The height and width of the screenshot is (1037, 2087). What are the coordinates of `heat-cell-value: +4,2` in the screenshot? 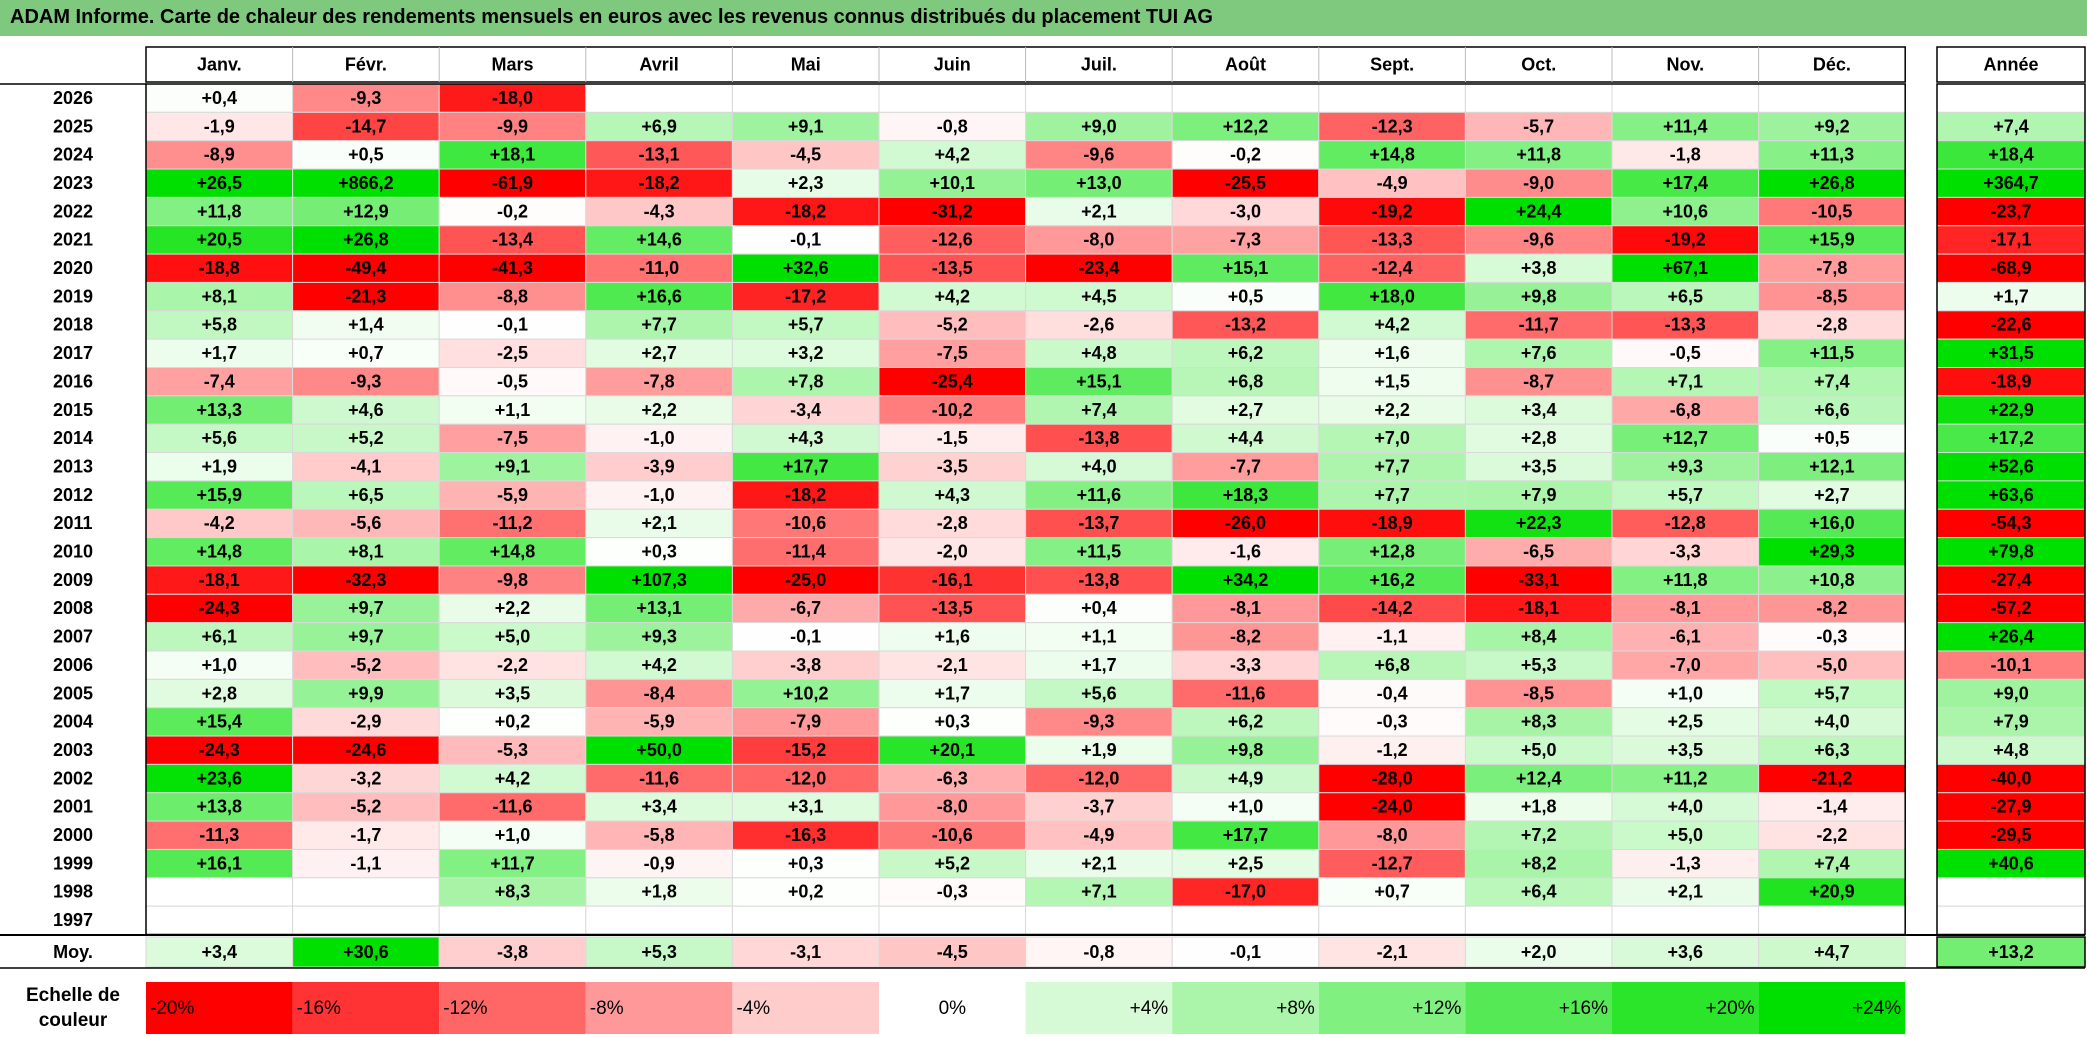 It's located at (953, 296).